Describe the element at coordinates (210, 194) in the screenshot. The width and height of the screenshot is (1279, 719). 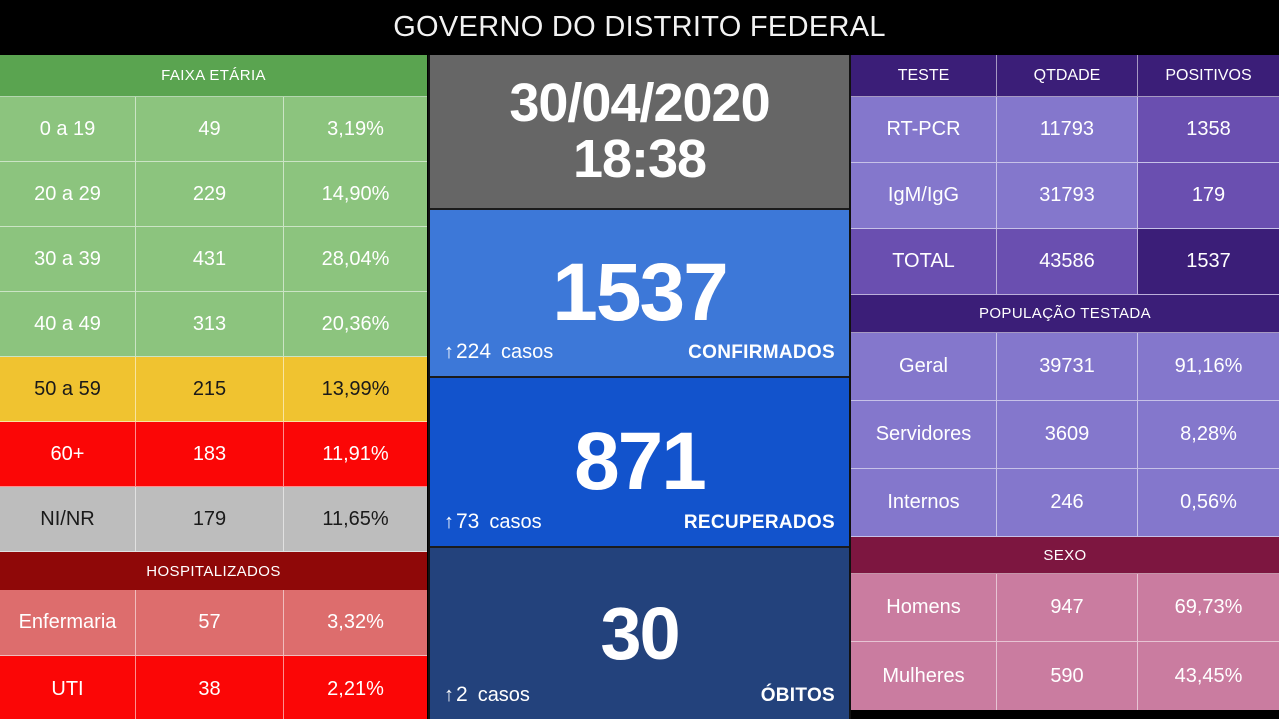
I see `age-range-count: 229` at that location.